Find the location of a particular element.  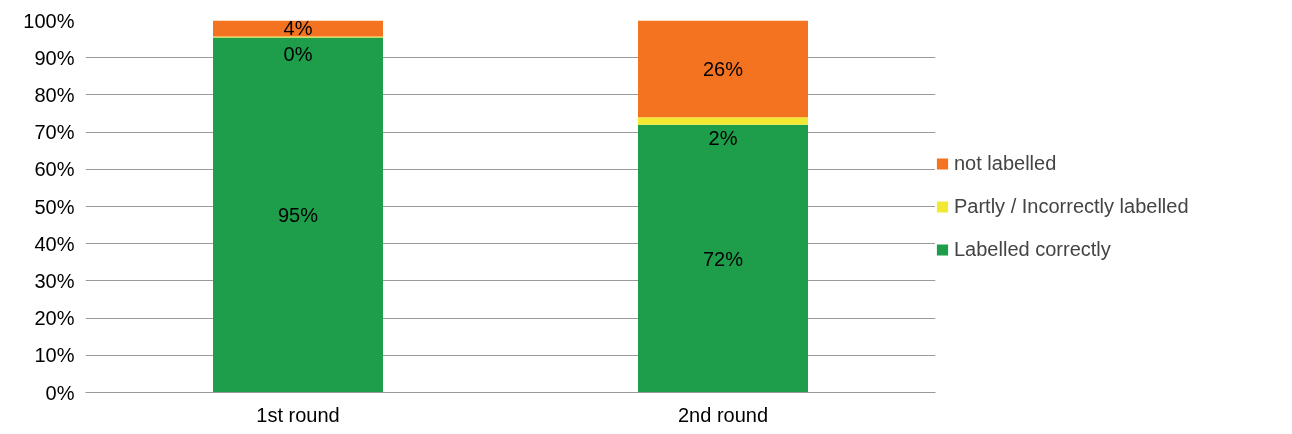

y-tick-label: 10% is located at coordinates (54, 355).